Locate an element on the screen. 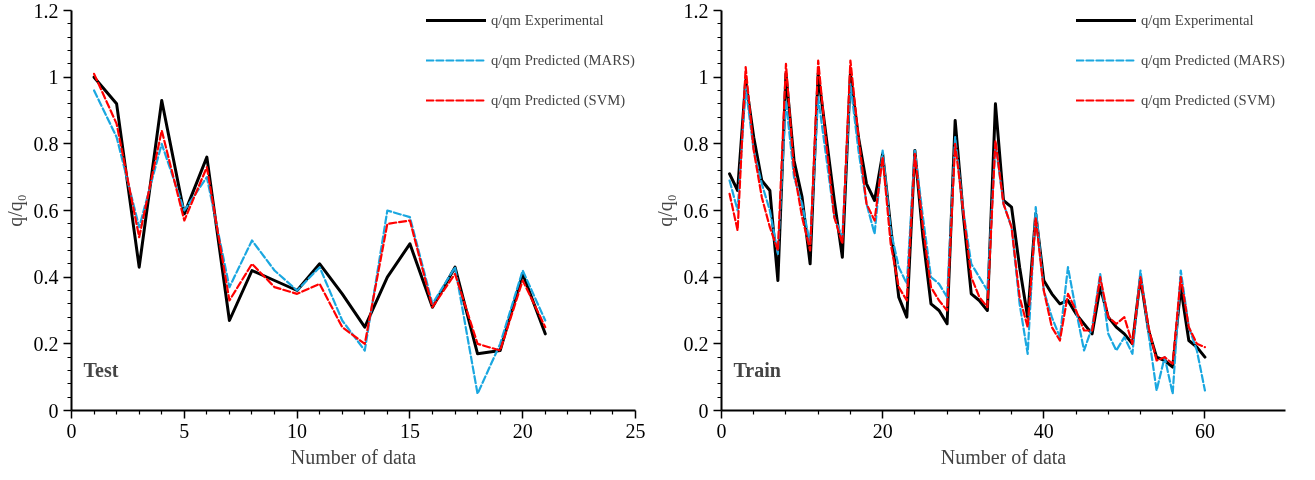 This screenshot has width=1315, height=480. x-tick-label: 60 is located at coordinates (1204, 430).